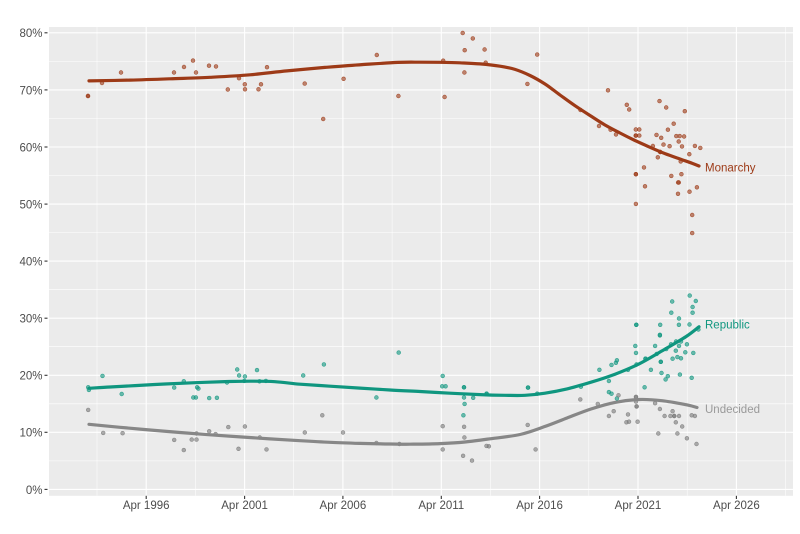 This screenshot has width=800, height=534. Describe the element at coordinates (30, 263) in the screenshot. I see `svg-text: 40%` at that location.